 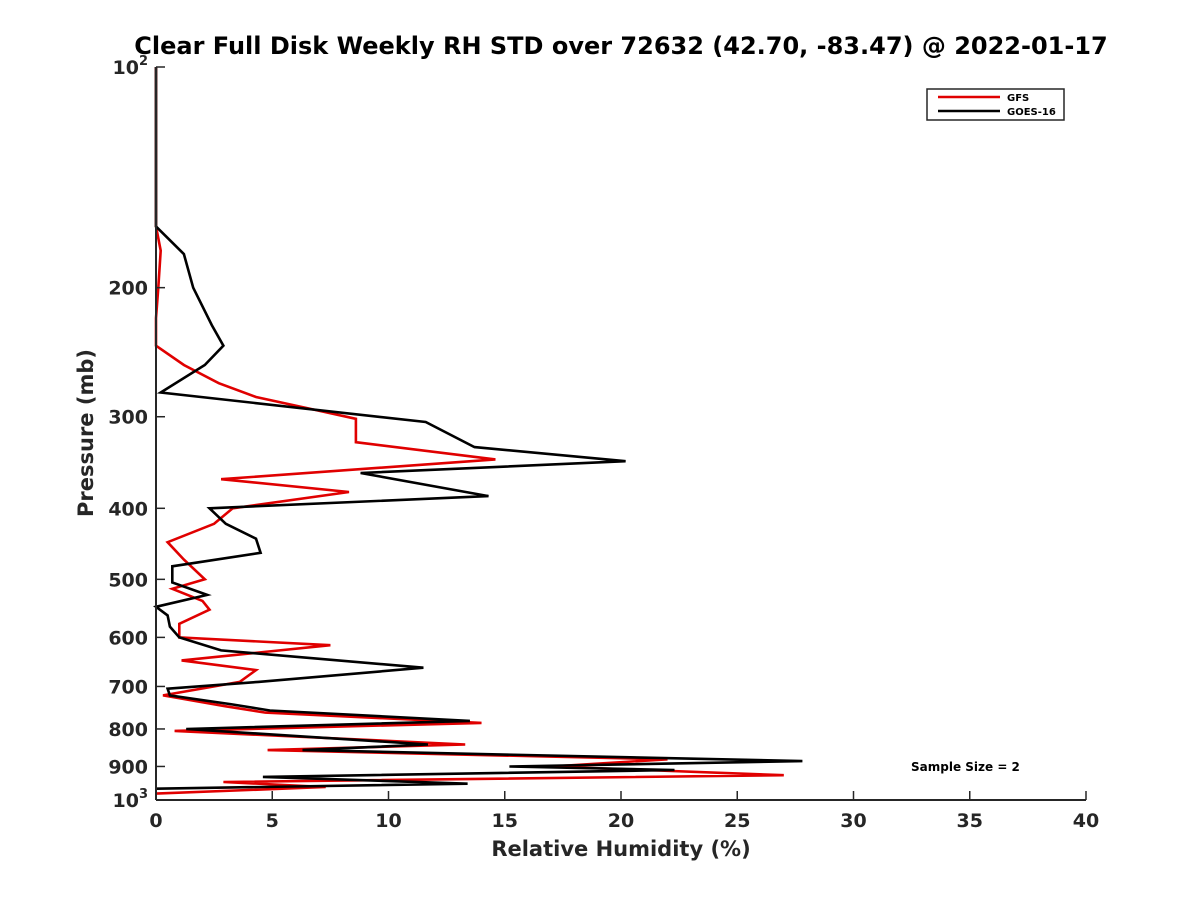 What do you see at coordinates (155, 821) in the screenshot?
I see `x-tick-label: 0` at bounding box center [155, 821].